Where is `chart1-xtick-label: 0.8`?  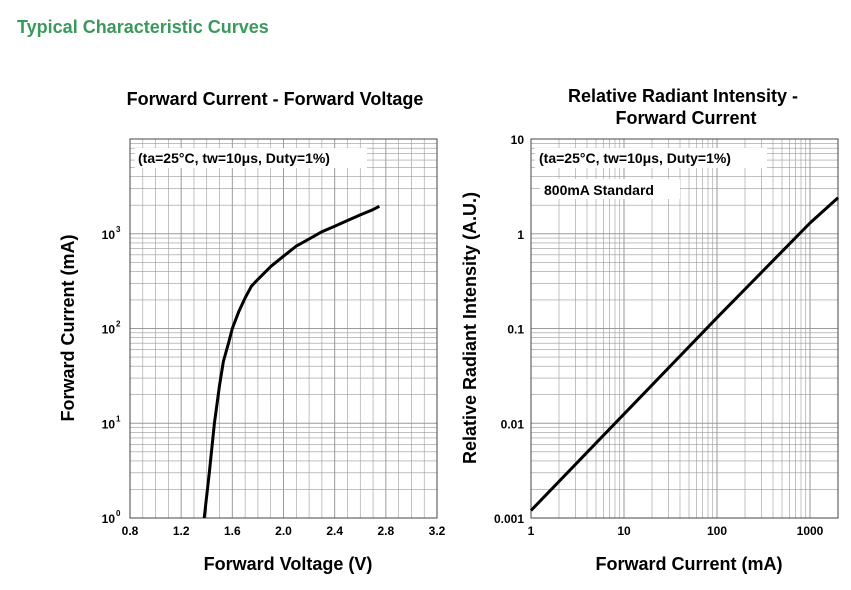 chart1-xtick-label: 0.8 is located at coordinates (130, 531).